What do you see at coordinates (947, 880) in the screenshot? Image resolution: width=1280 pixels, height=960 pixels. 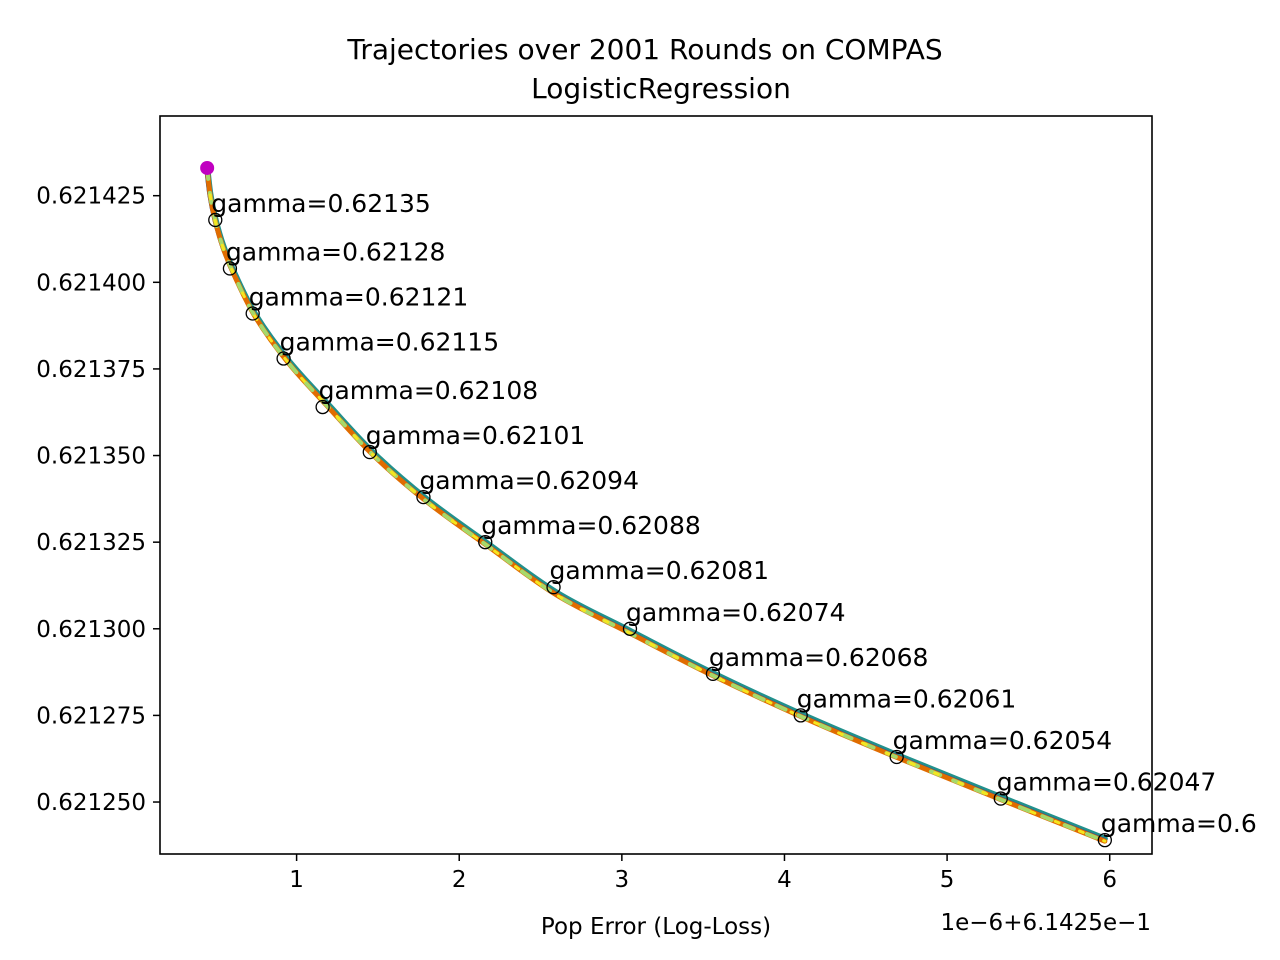 I see `x-tick-label: 5` at bounding box center [947, 880].